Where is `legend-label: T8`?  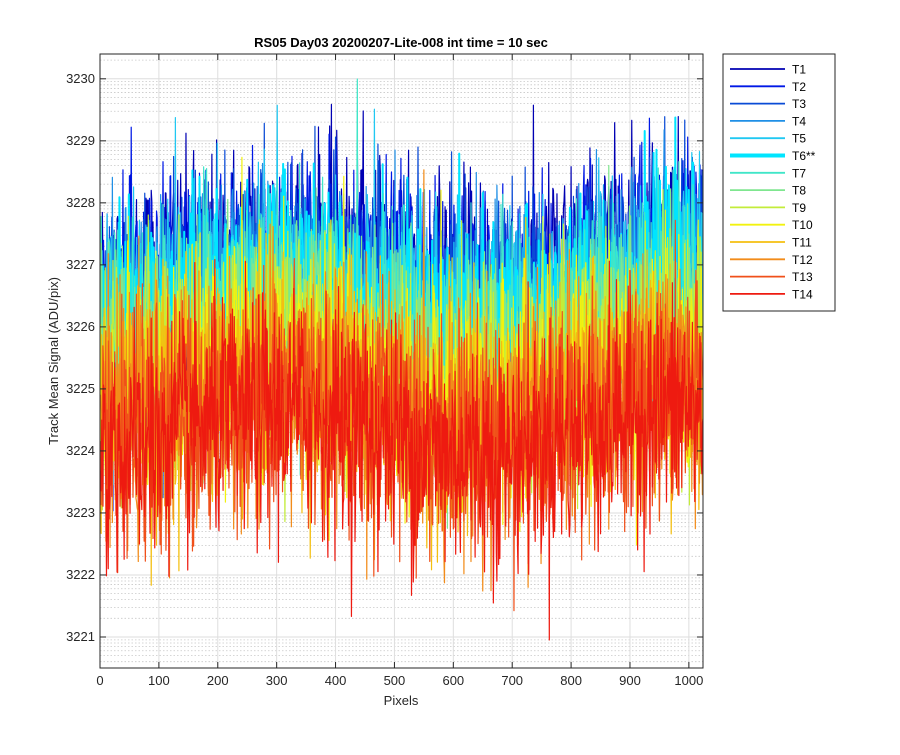 legend-label: T8 is located at coordinates (799, 191).